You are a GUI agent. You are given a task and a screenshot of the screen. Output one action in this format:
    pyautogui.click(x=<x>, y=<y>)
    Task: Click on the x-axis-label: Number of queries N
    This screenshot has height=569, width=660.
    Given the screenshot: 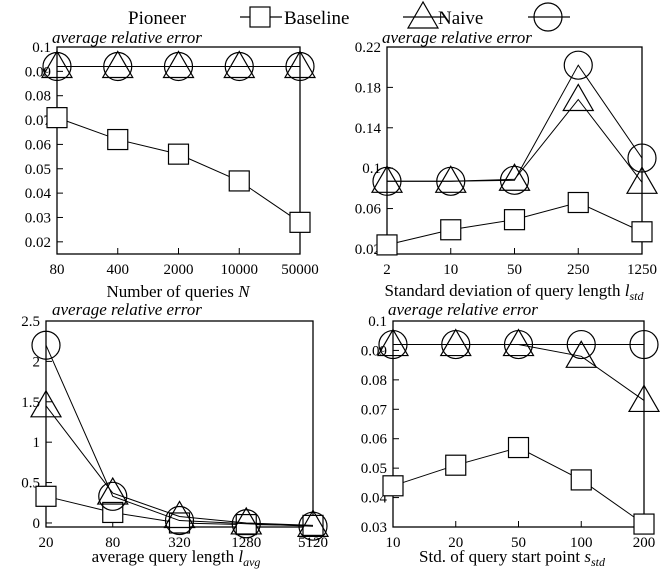 What is the action you would take?
    pyautogui.click(x=178, y=291)
    